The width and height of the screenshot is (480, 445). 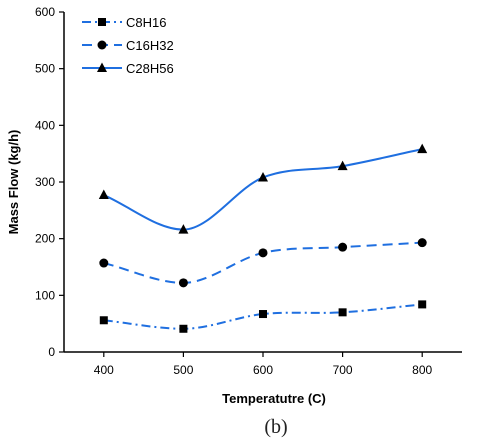 What do you see at coordinates (45, 69) in the screenshot?
I see `y-tick-label: 500` at bounding box center [45, 69].